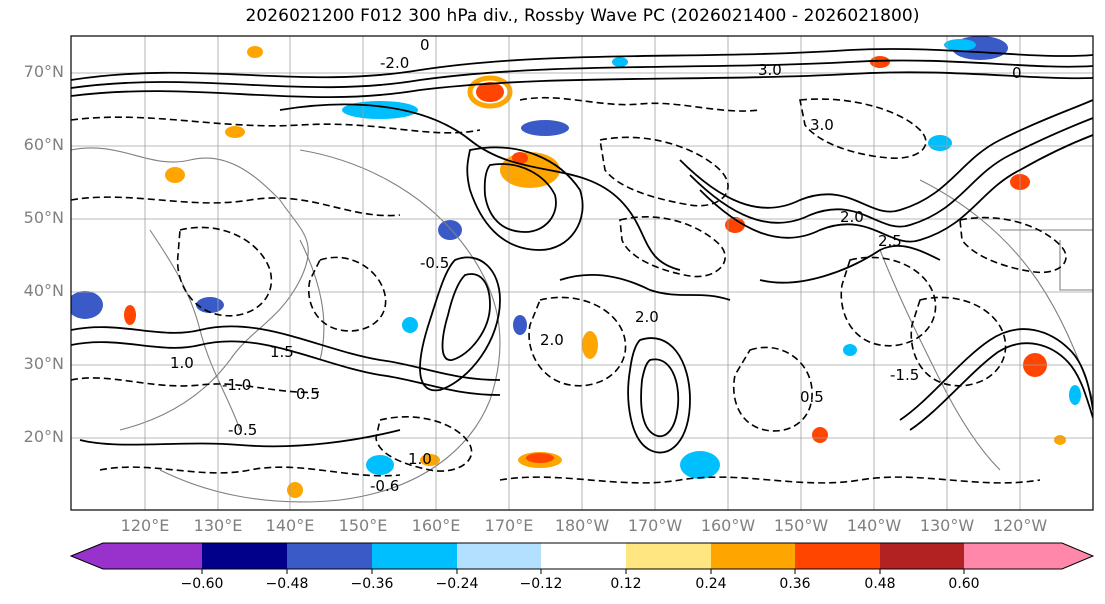 The width and height of the screenshot is (1105, 604). I want to click on lon-label: 160°W, so click(728, 525).